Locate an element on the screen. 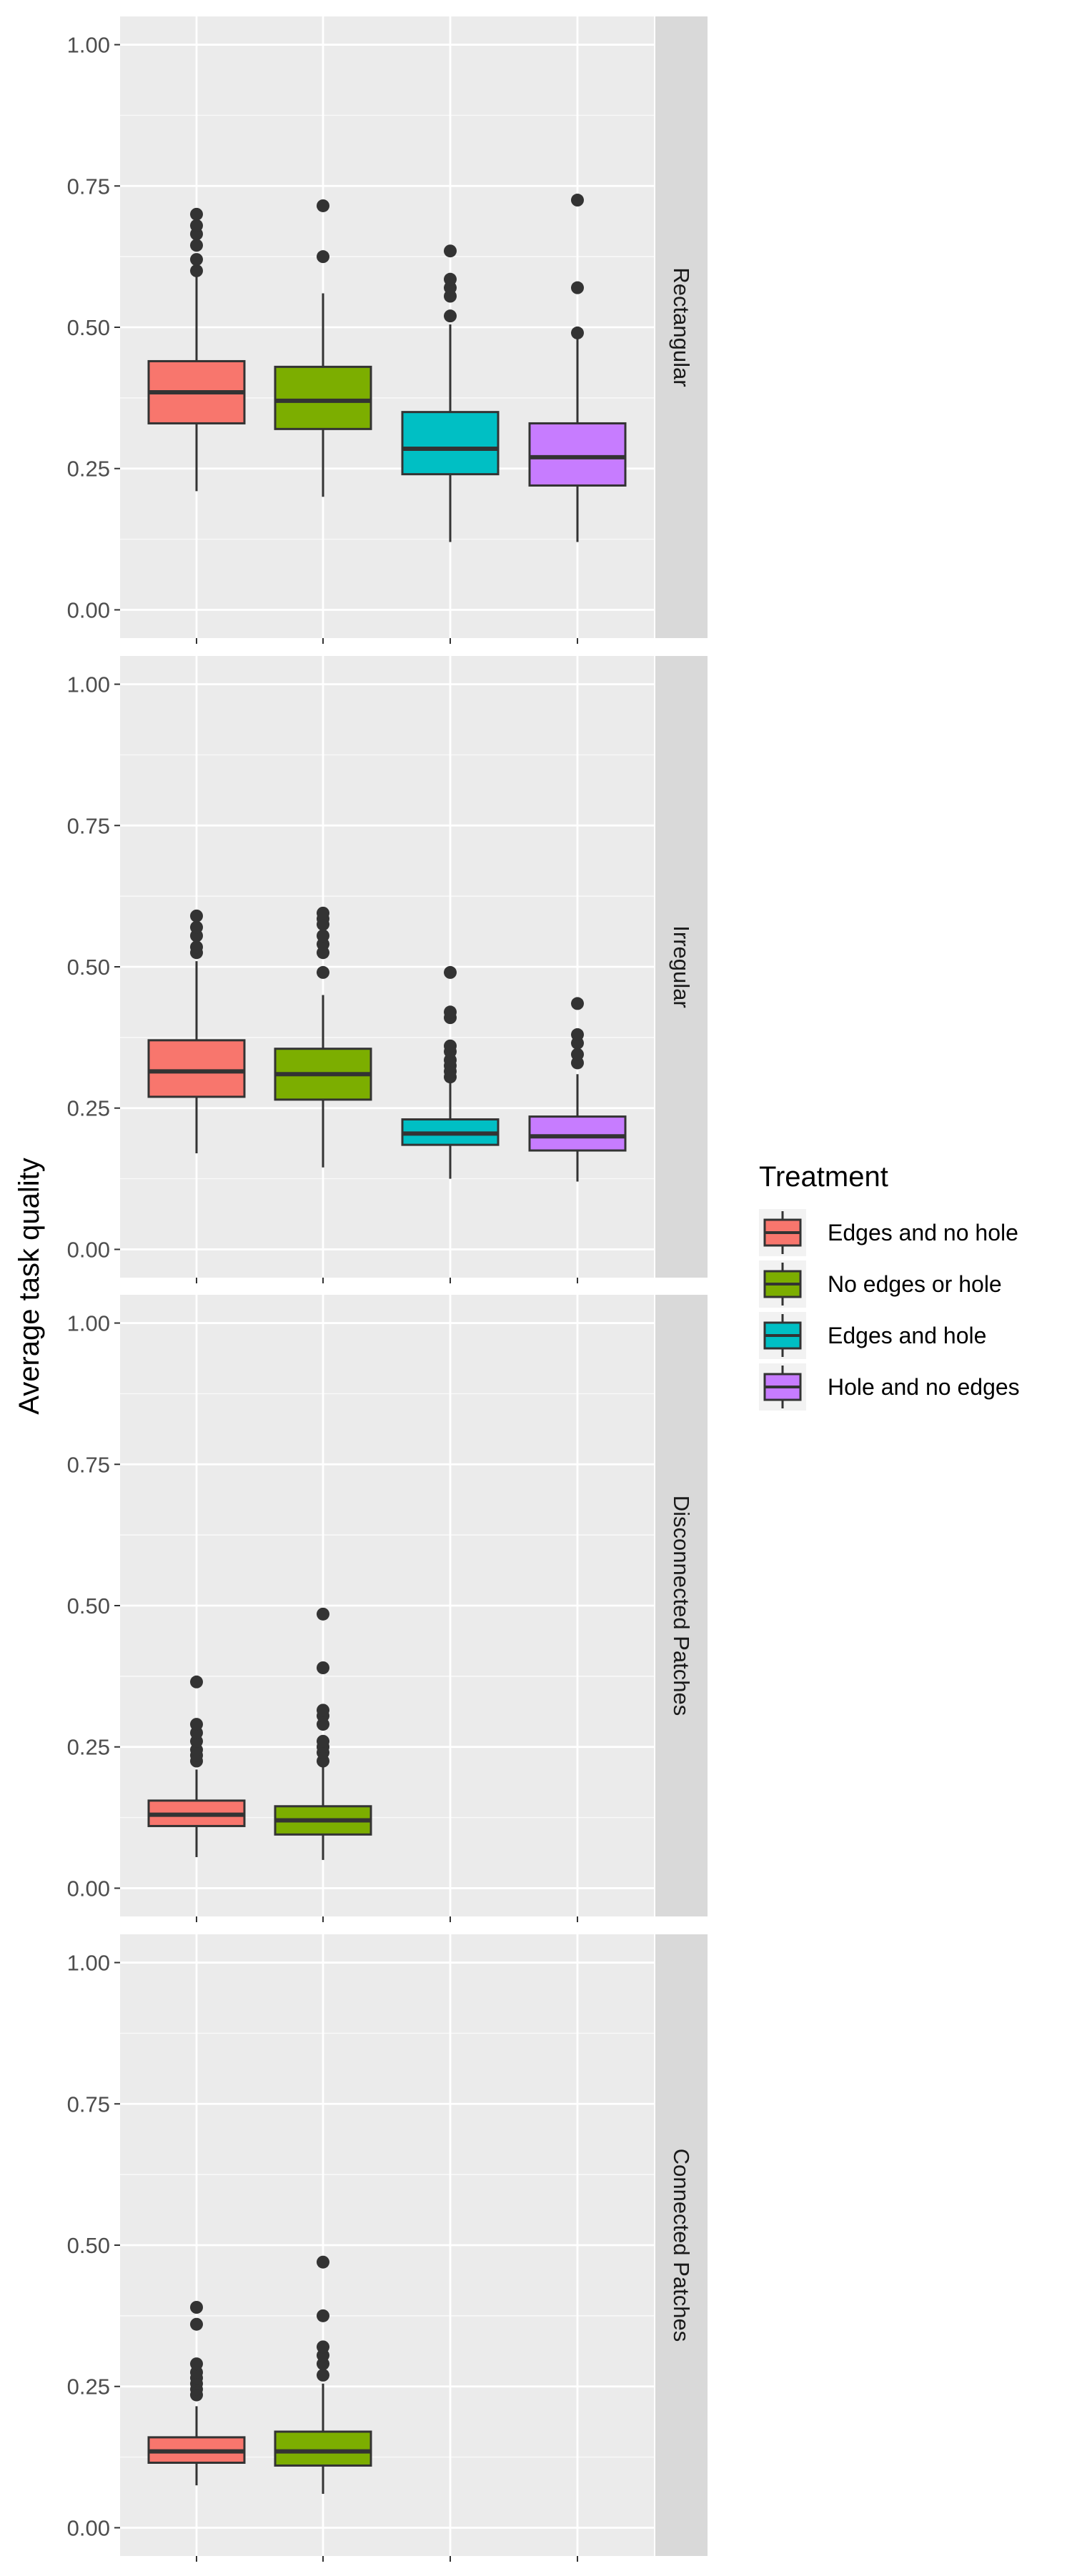 Image resolution: width=1072 pixels, height=2576 pixels. facet-strip-label: Connected Patches is located at coordinates (681, 2245).